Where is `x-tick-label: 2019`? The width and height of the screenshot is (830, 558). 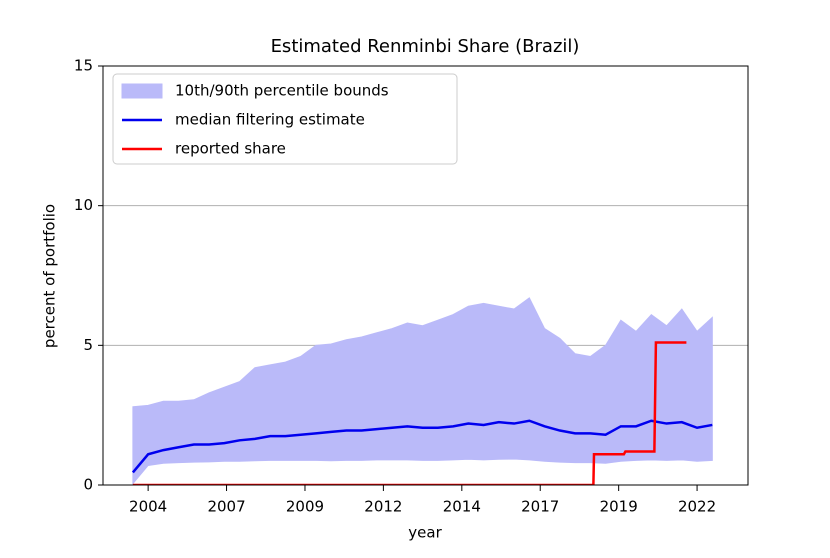 x-tick-label: 2019 is located at coordinates (619, 507).